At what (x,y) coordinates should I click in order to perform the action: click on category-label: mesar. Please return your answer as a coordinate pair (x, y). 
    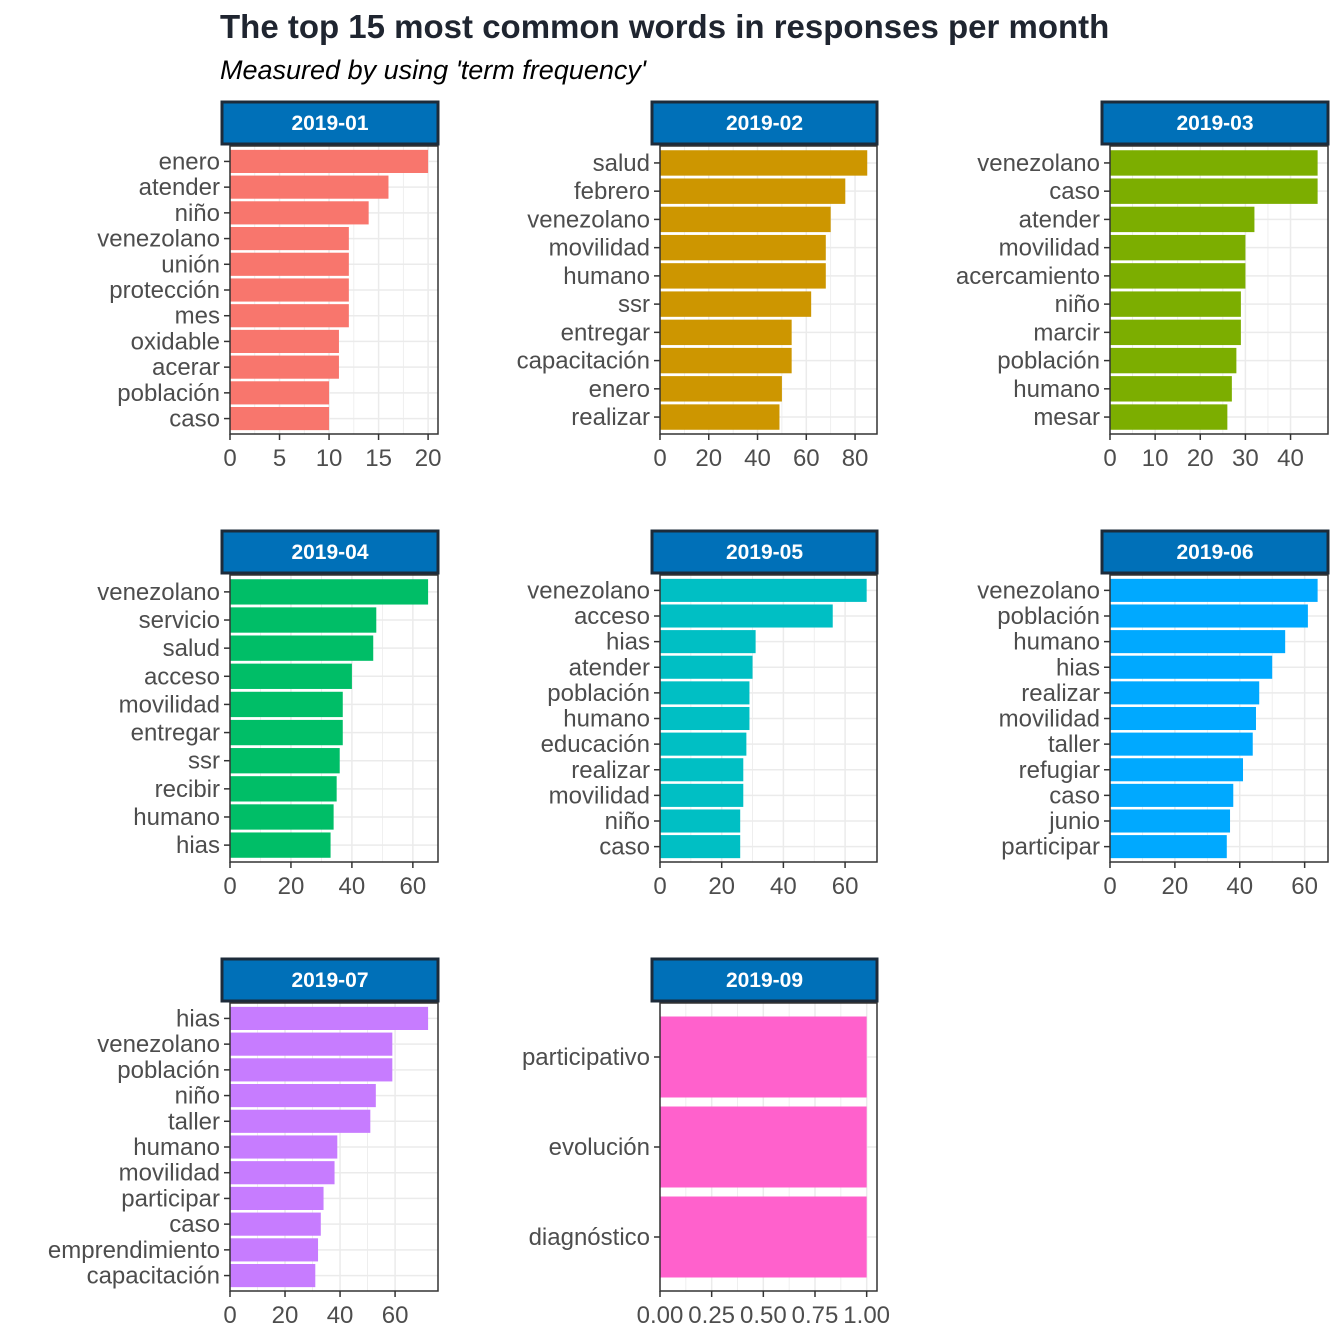
    Looking at the image, I should click on (1066, 417).